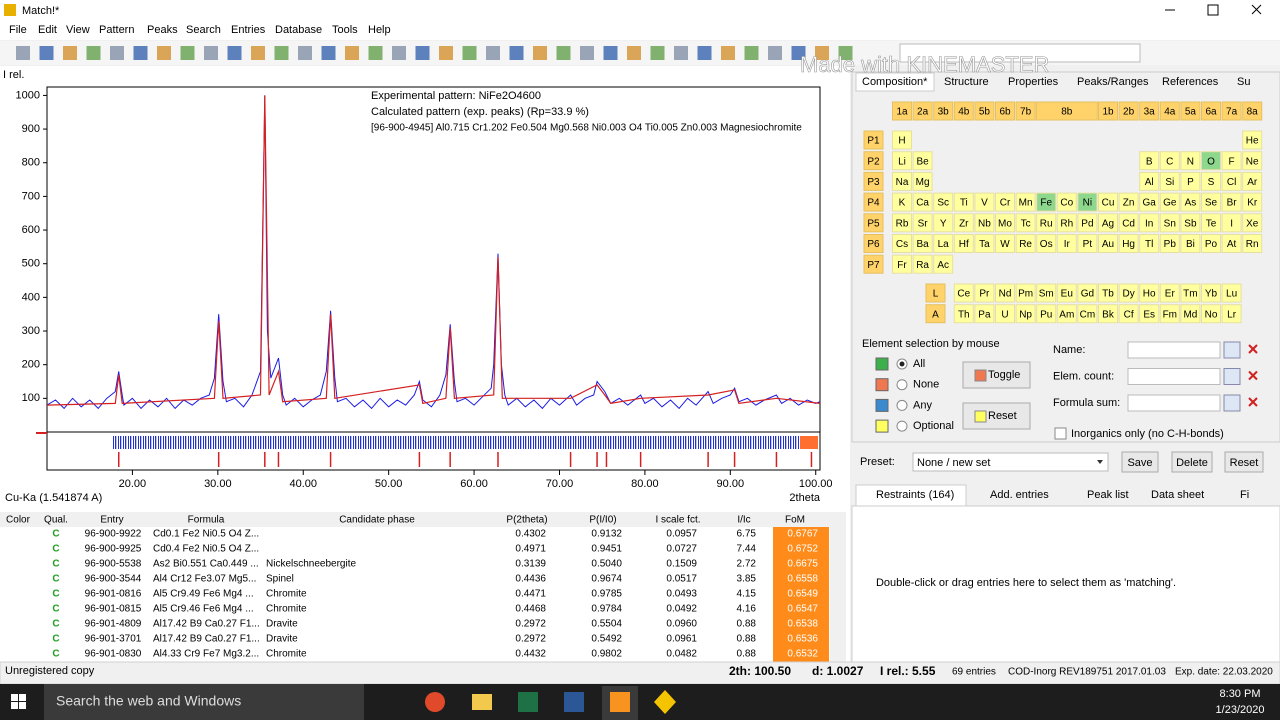 The width and height of the screenshot is (1280, 720). I want to click on radio-label: None, so click(926, 385).